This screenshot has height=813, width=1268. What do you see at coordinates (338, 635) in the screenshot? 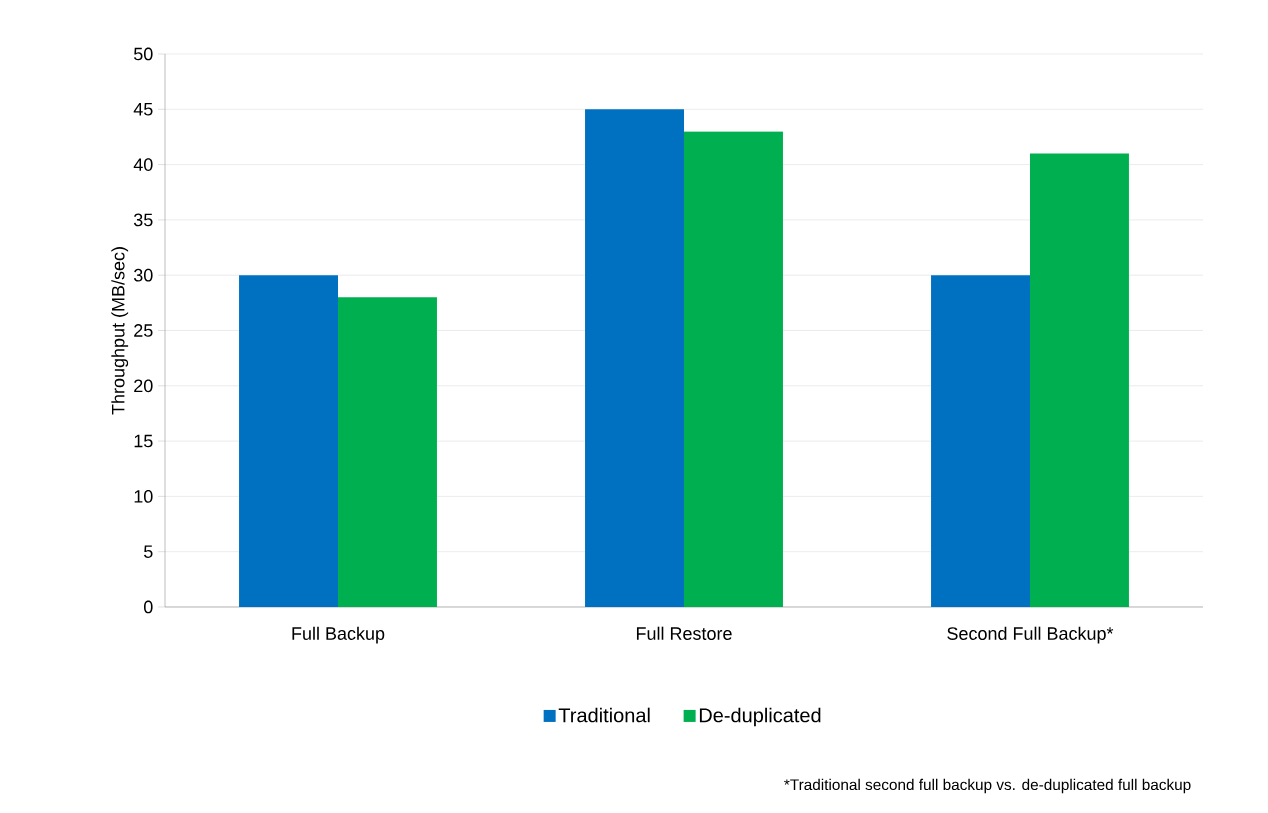
I see `x-tick-label: Full Backup` at bounding box center [338, 635].